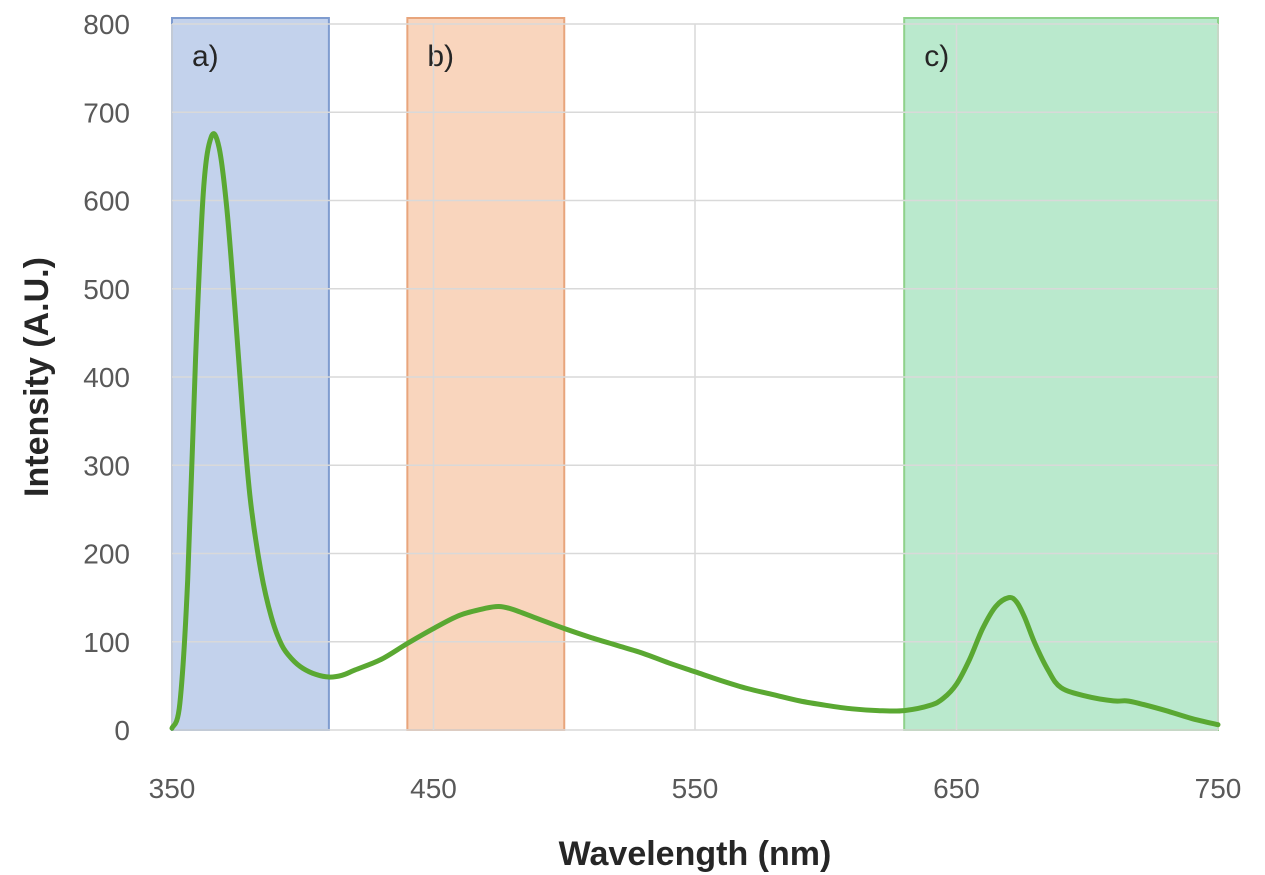  Describe the element at coordinates (106, 554) in the screenshot. I see `y-tick-label: 200` at that location.